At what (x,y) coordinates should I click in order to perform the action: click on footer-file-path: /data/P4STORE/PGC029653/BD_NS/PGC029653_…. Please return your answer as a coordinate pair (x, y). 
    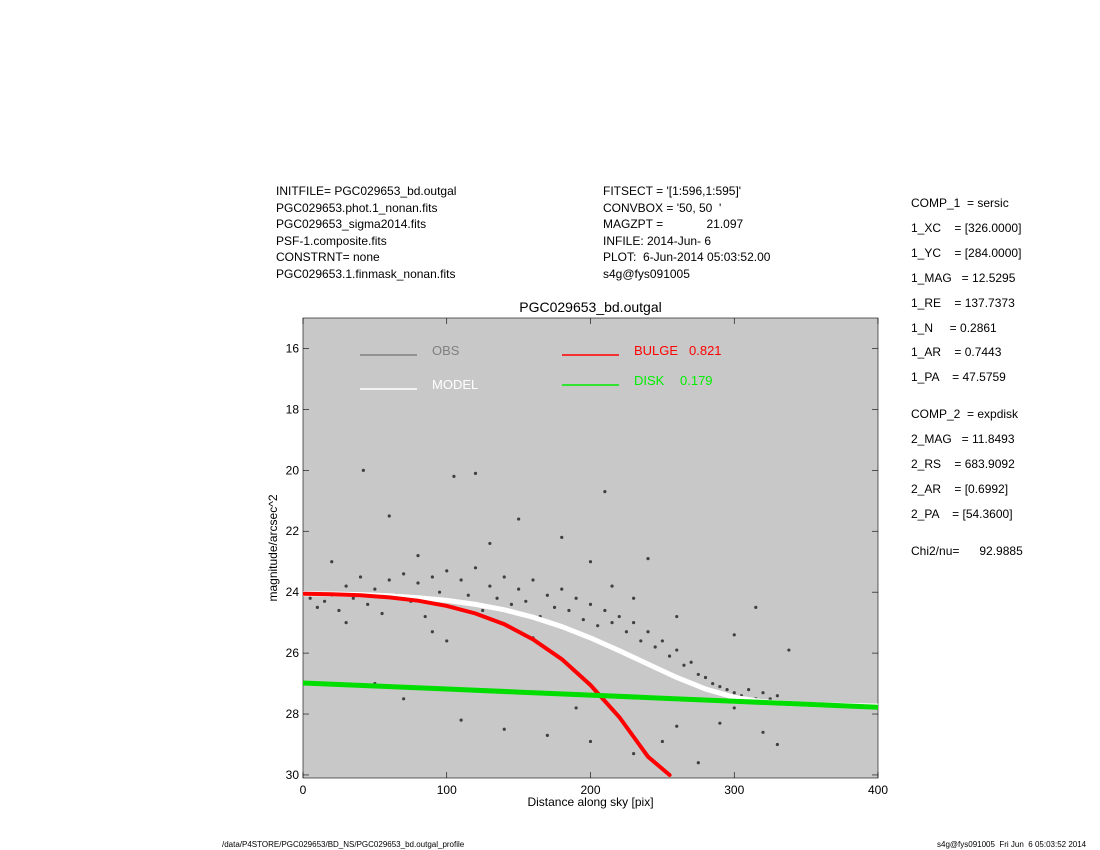
    Looking at the image, I should click on (343, 844).